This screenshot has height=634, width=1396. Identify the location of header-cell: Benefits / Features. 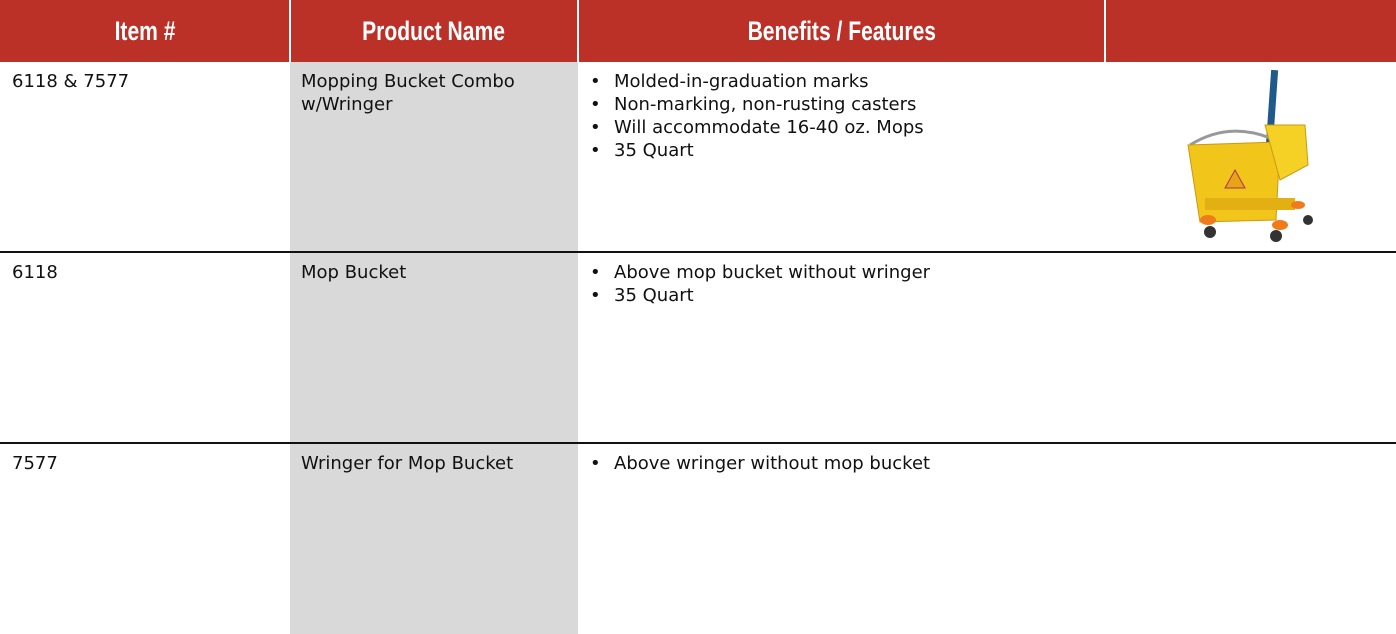
(841, 31).